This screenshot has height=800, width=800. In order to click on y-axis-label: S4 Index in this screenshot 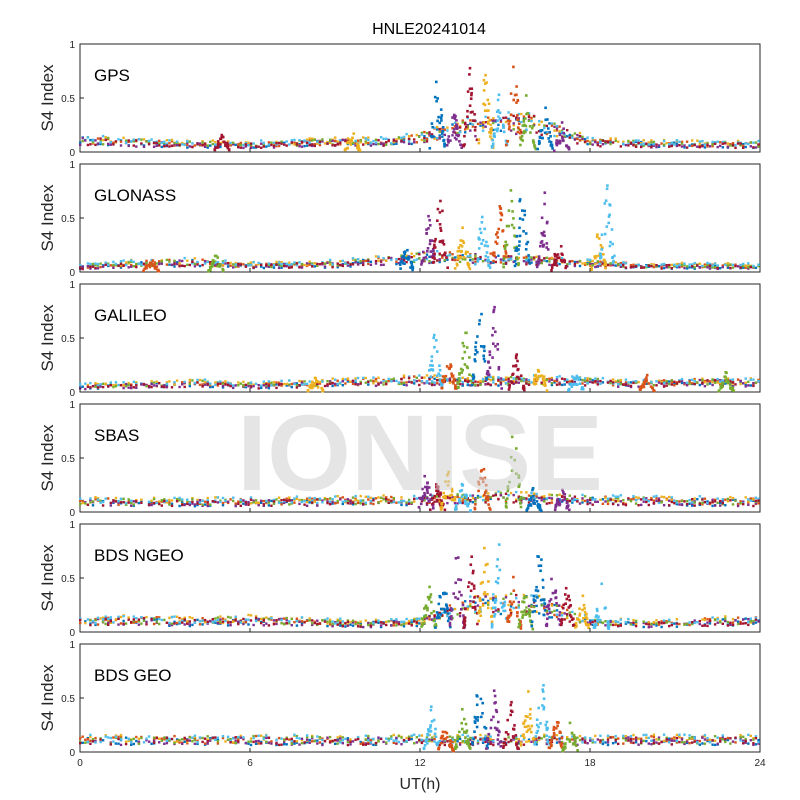, I will do `click(47, 458)`.